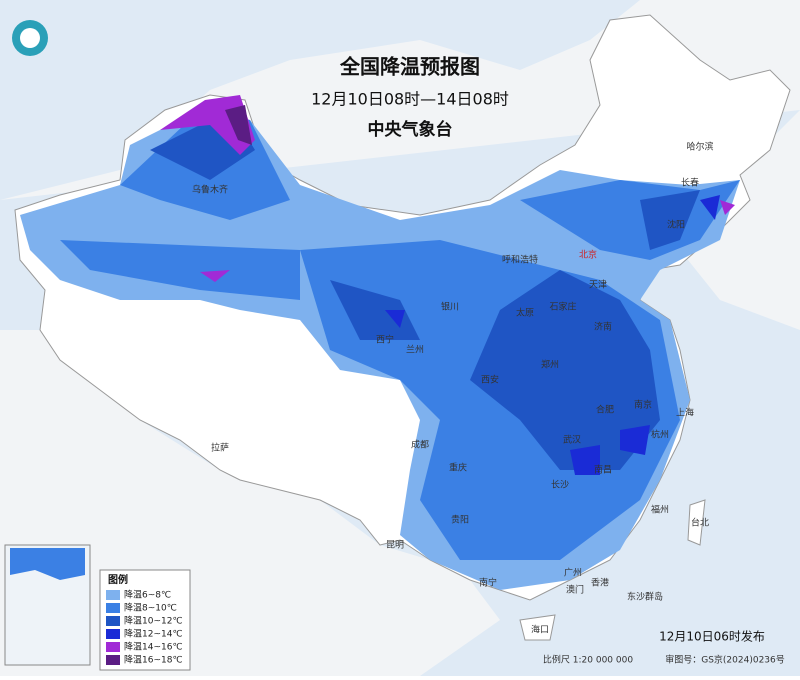  Describe the element at coordinates (460, 520) in the screenshot. I see `city: 贵阳` at that location.